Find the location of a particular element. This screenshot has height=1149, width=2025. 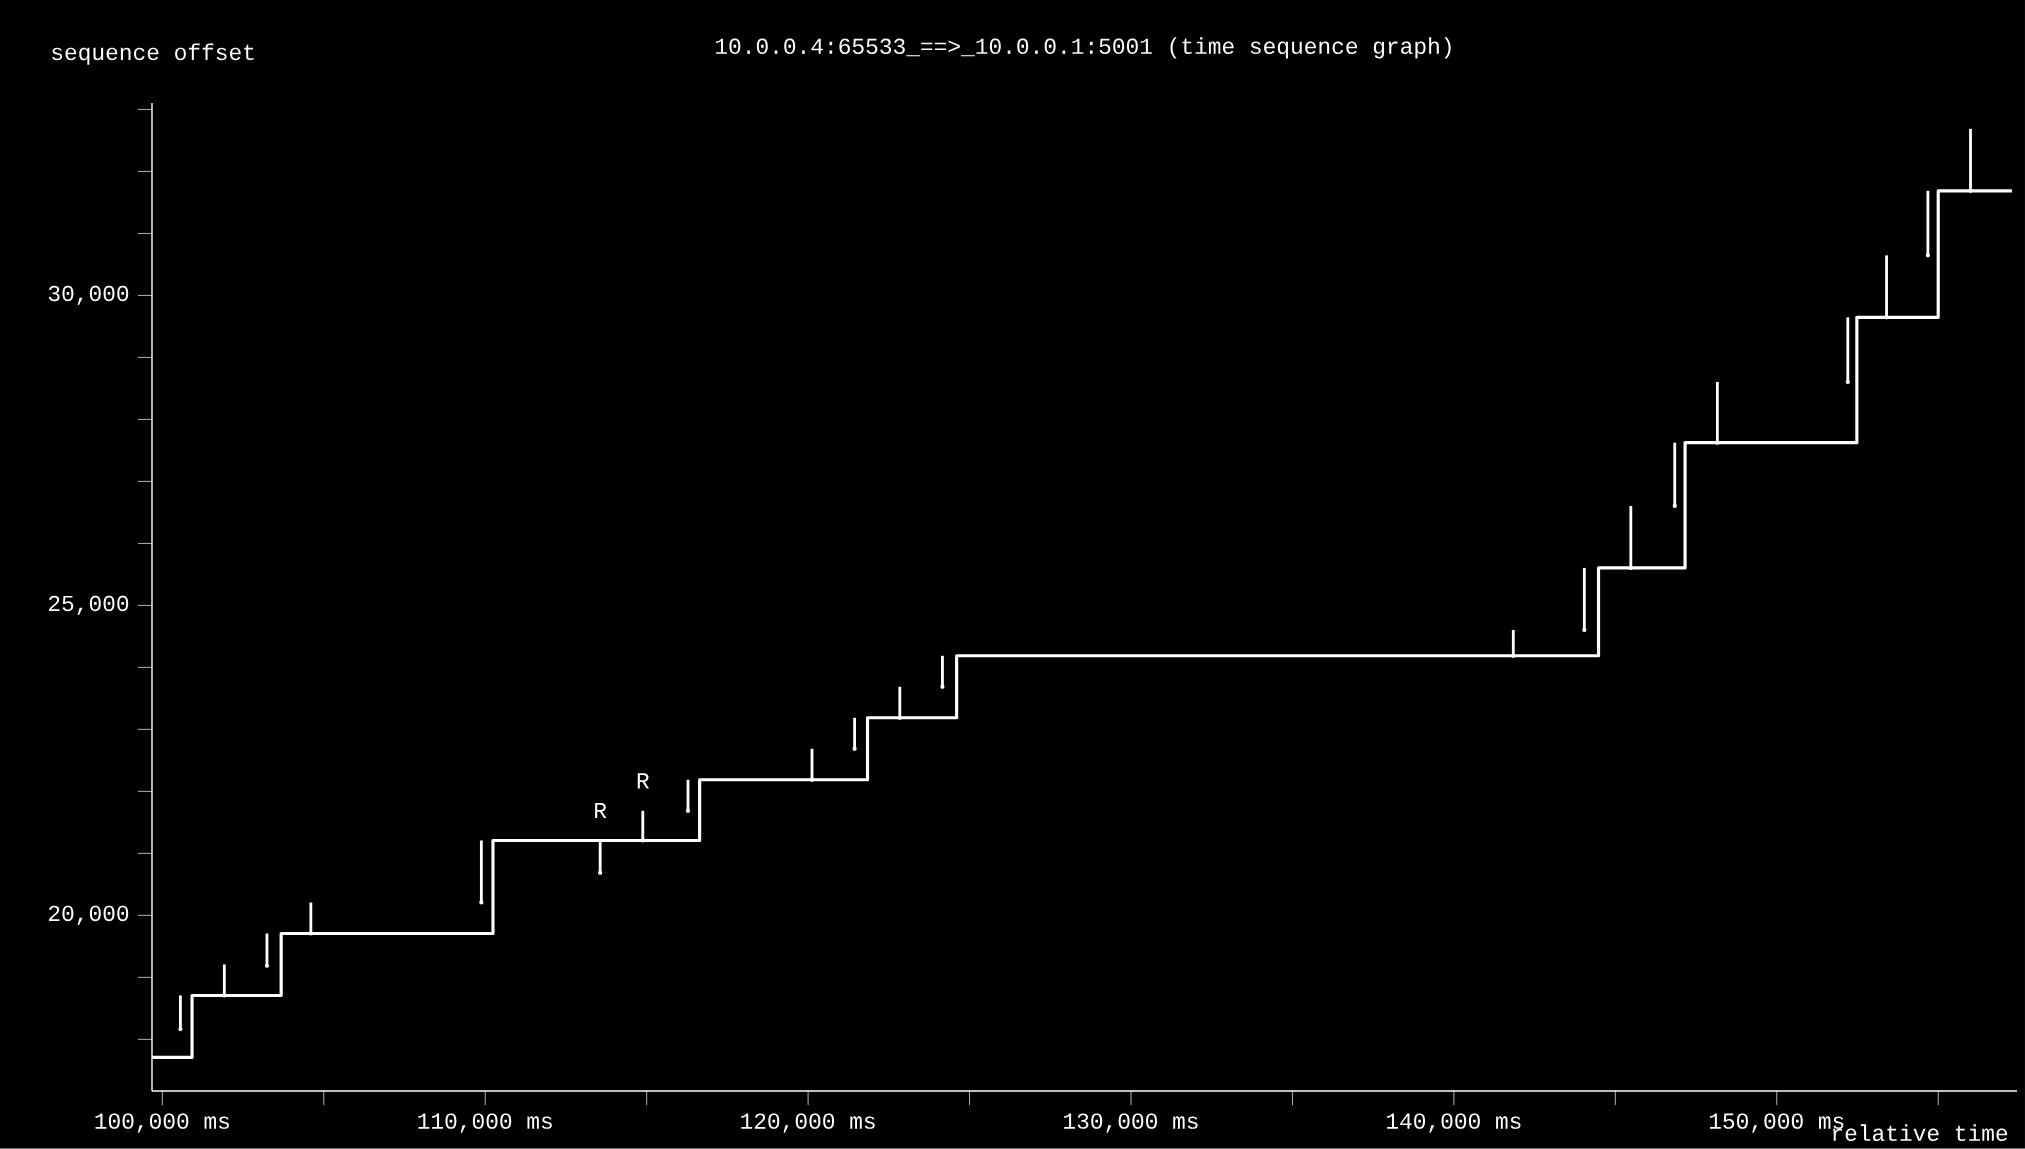

x-tick-label: 120,000 ms is located at coordinates (808, 1123).